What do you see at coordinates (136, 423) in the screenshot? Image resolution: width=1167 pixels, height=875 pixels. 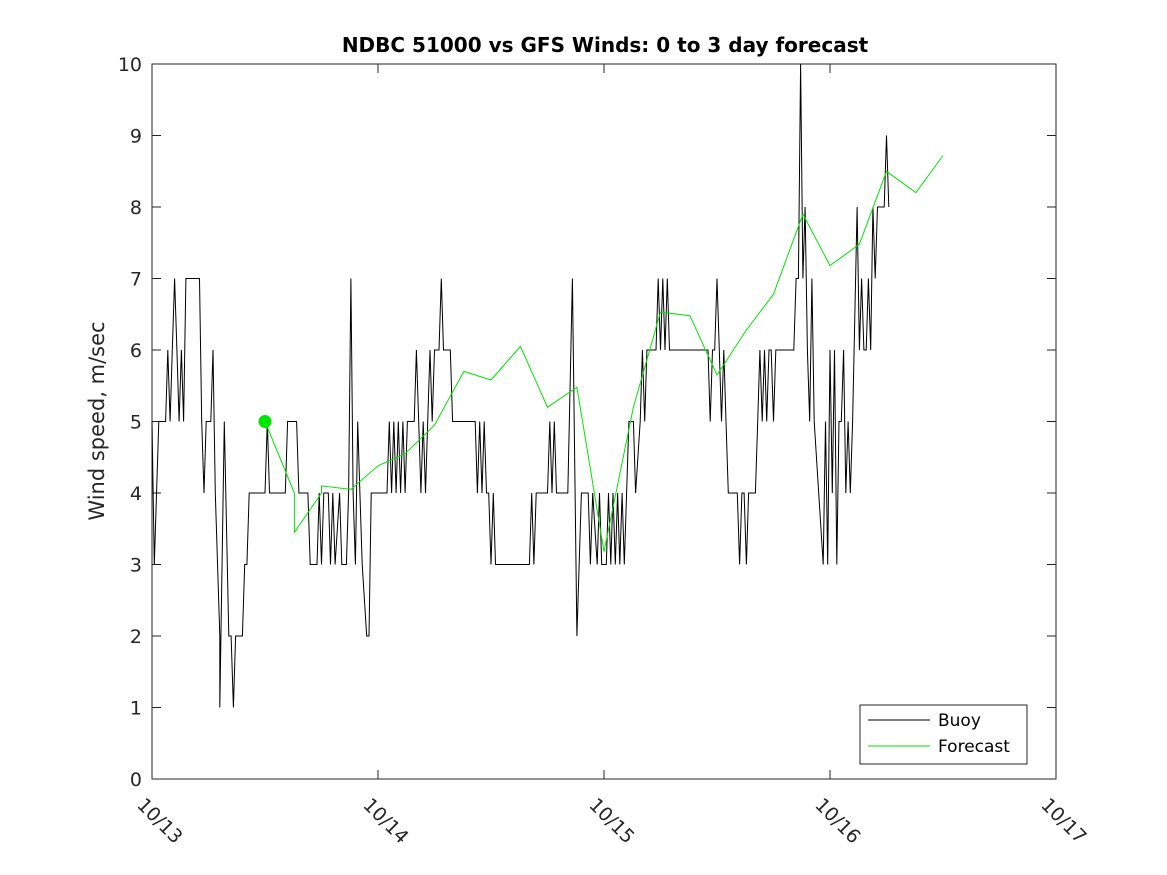 I see `y-tick-label: 5` at bounding box center [136, 423].